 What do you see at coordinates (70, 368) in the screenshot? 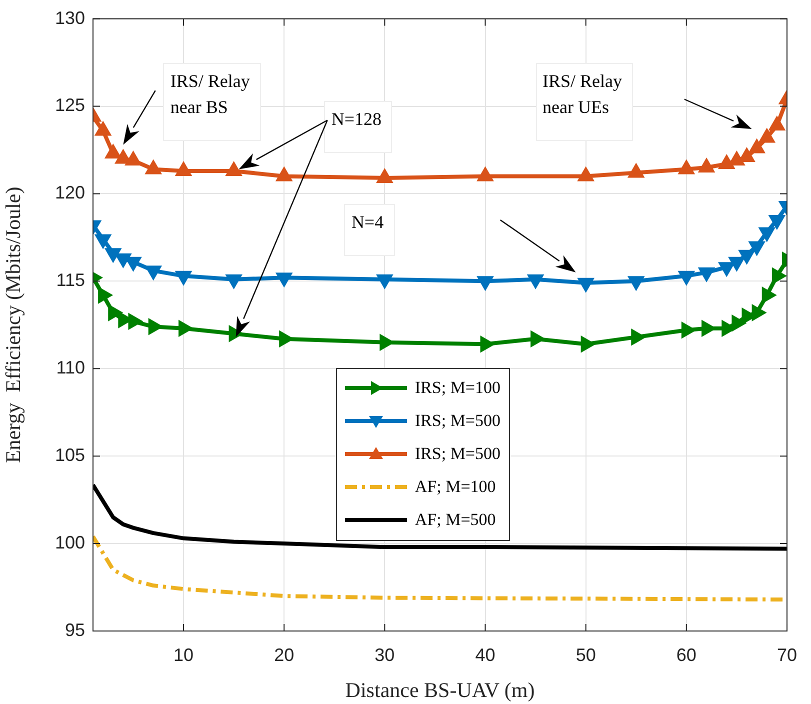
I see `y-tick-label: 110` at bounding box center [70, 368].